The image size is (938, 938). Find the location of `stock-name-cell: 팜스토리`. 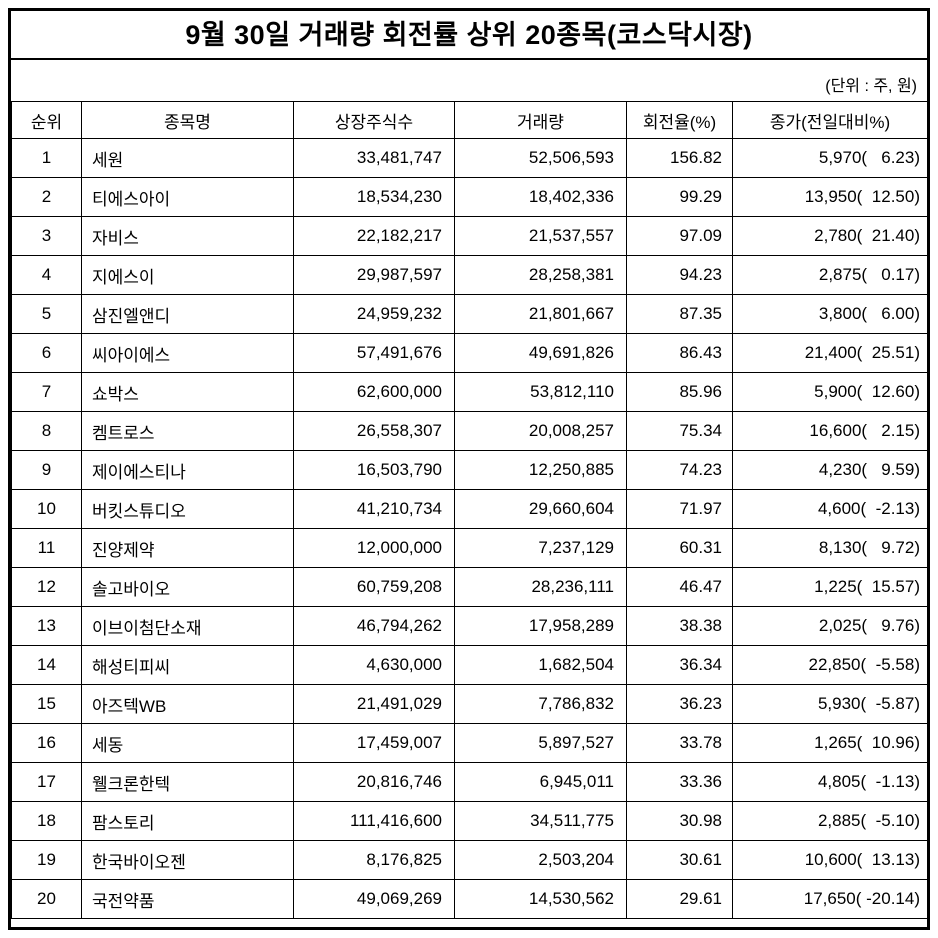

stock-name-cell: 팜스토리 is located at coordinates (187, 821).